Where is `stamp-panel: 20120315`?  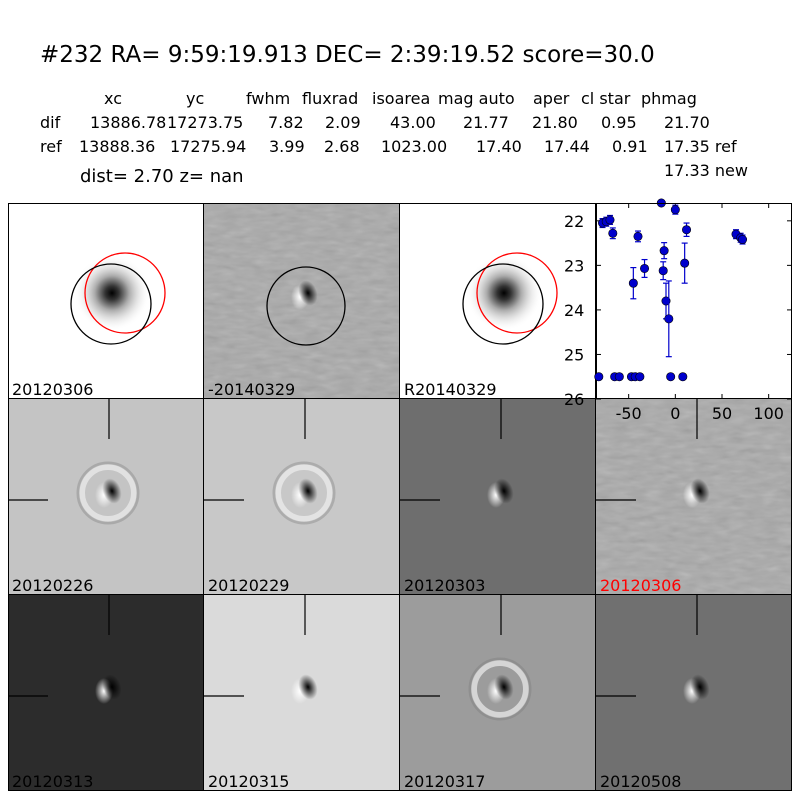 stamp-panel: 20120315 is located at coordinates (302, 693).